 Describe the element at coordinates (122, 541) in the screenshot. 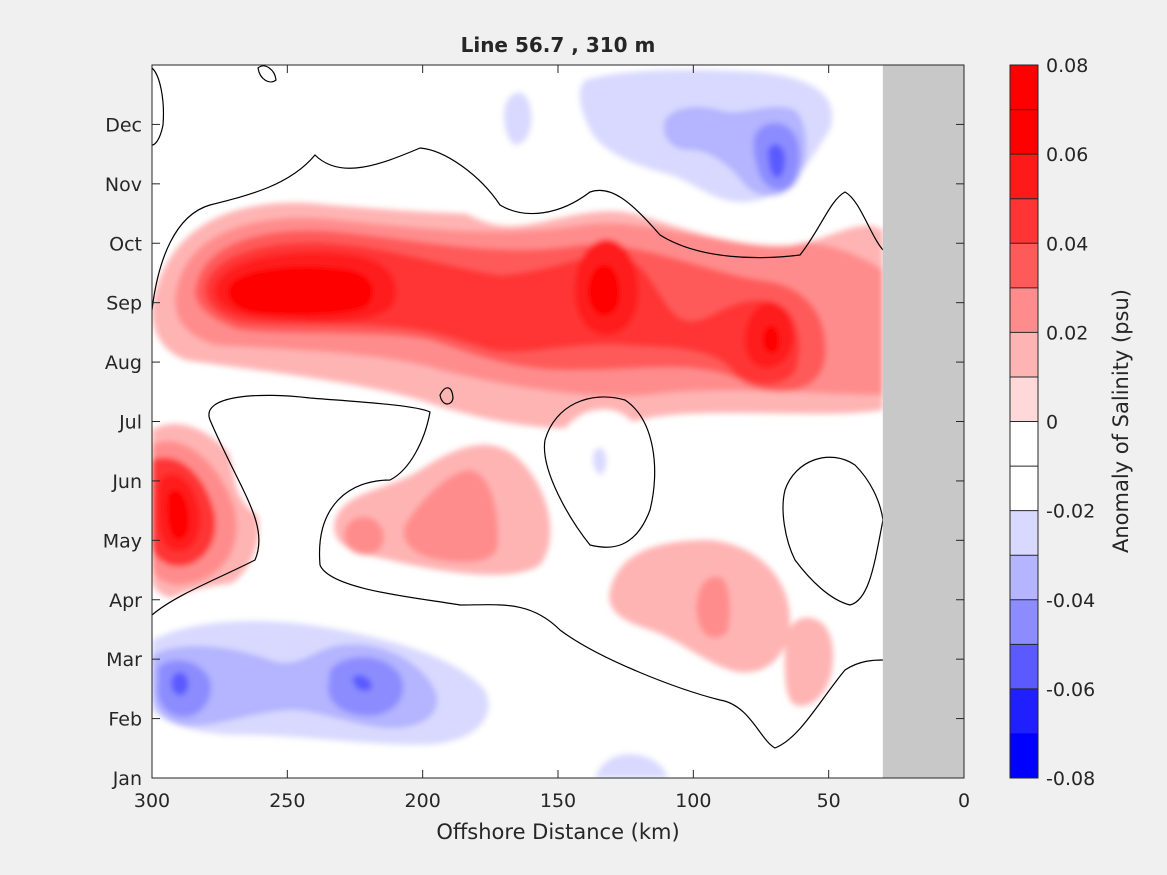

I see `y-tick-label: May` at that location.